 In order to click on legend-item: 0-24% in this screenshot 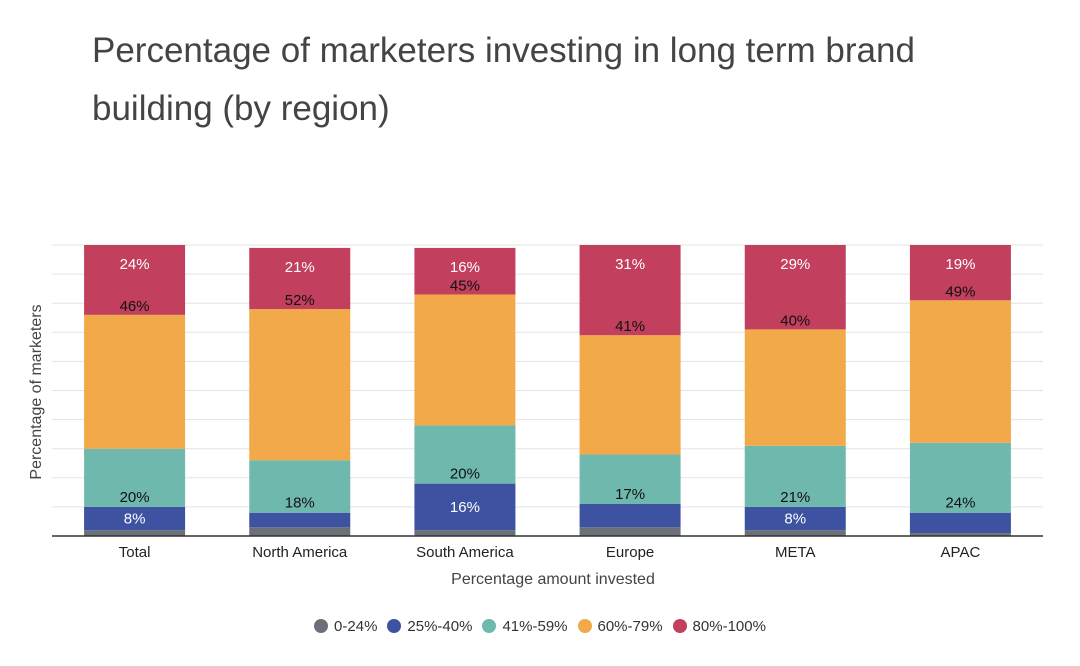, I will do `click(345, 626)`.